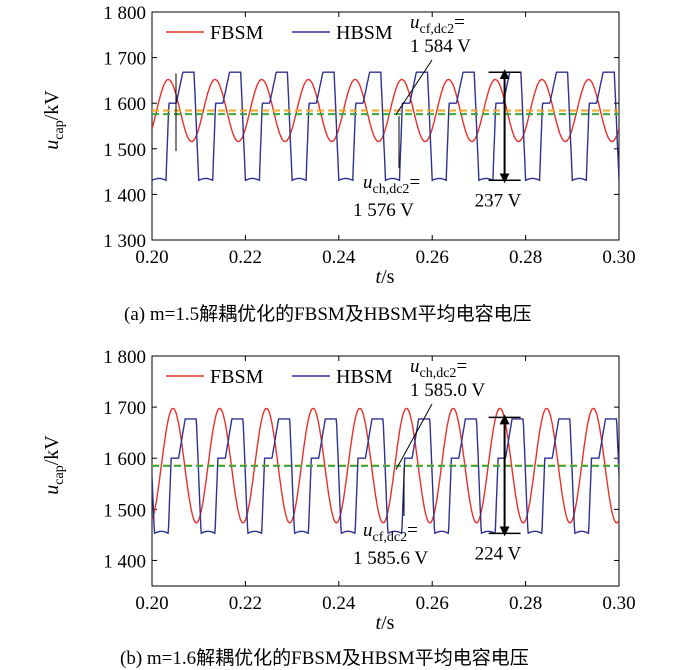 This screenshot has width=700, height=670. I want to click on y-tick-labels-b: 1 400 1 500 1 600 1 700 1 800, so click(124, 459).